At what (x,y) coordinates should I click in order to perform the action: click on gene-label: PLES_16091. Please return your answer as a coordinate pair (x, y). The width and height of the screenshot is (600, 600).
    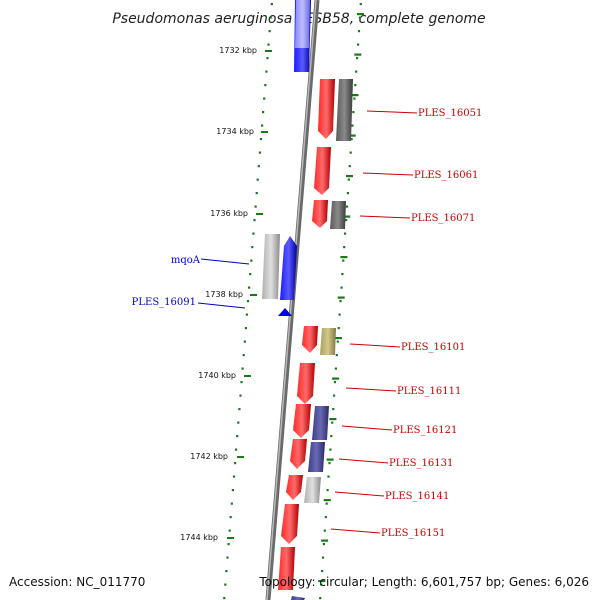
    Looking at the image, I should click on (164, 302).